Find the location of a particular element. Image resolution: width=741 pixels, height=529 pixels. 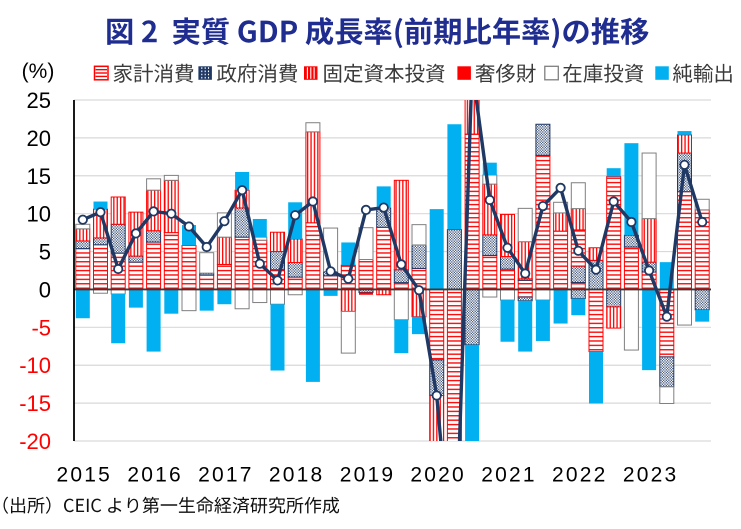

svg-text: -10 is located at coordinates (35, 365).